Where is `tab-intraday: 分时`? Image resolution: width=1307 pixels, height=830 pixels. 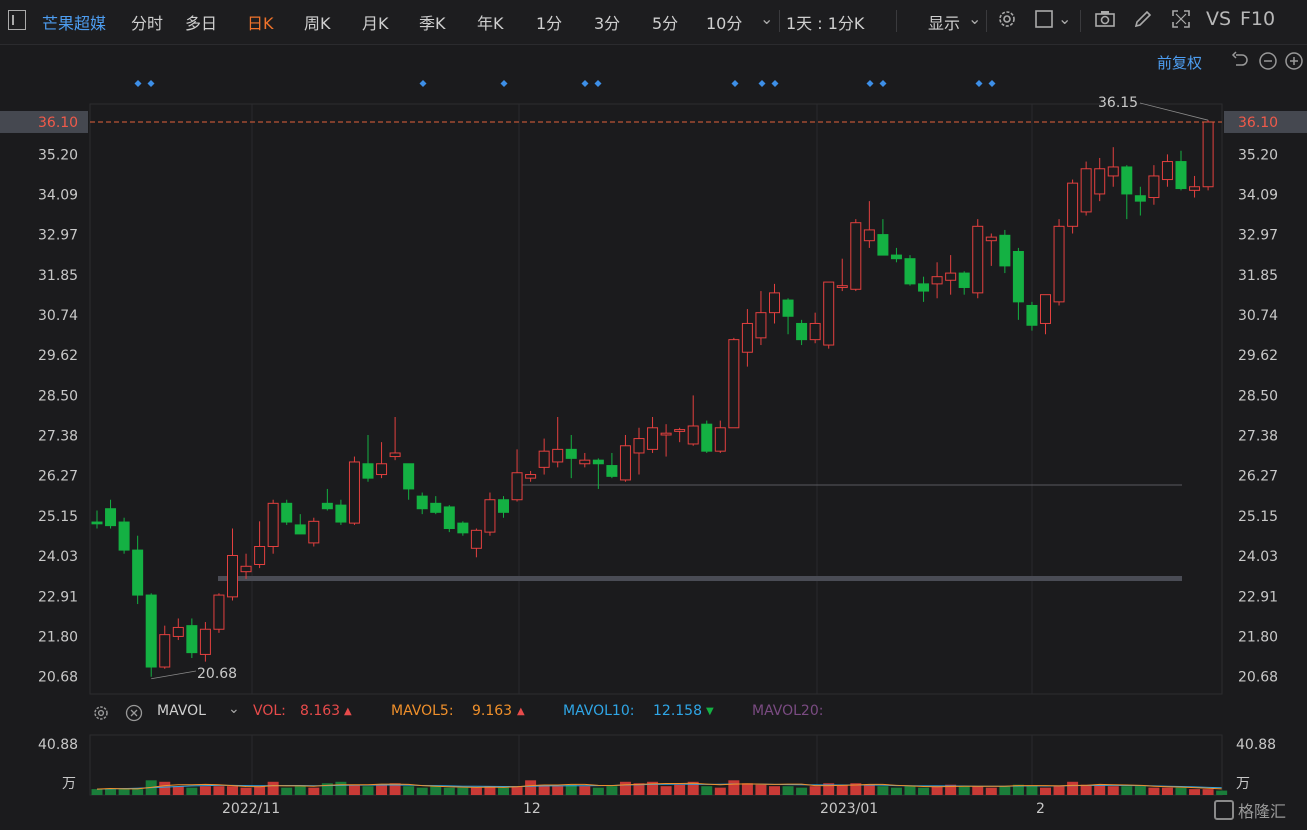 tab-intraday: 分时 is located at coordinates (147, 23).